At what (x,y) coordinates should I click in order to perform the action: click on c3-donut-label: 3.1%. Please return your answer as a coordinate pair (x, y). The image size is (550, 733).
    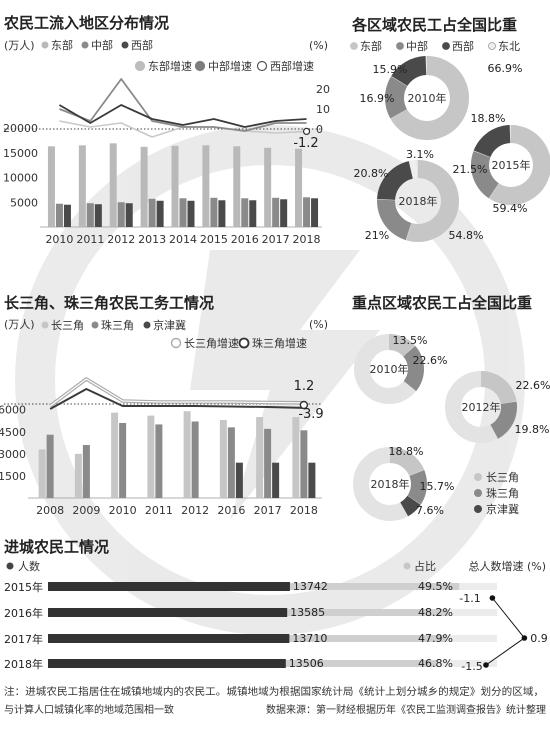
    Looking at the image, I should click on (420, 154).